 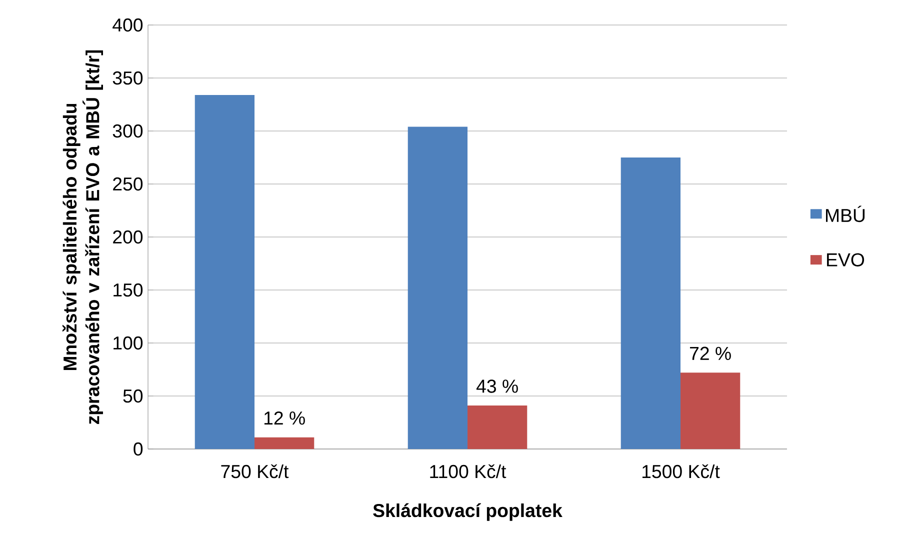 What do you see at coordinates (845, 259) in the screenshot?
I see `legend-label: EVO` at bounding box center [845, 259].